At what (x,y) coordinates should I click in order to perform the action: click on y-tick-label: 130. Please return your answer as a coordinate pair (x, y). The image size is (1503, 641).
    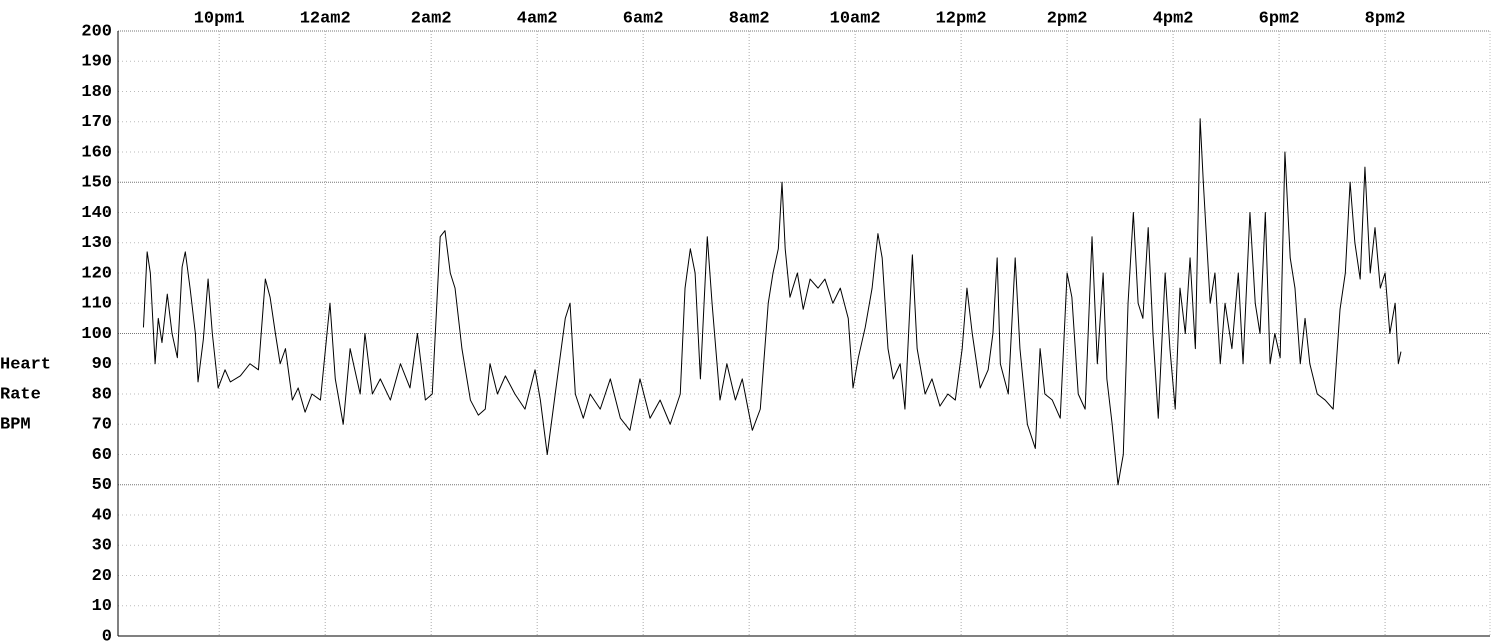
    Looking at the image, I should click on (96, 243).